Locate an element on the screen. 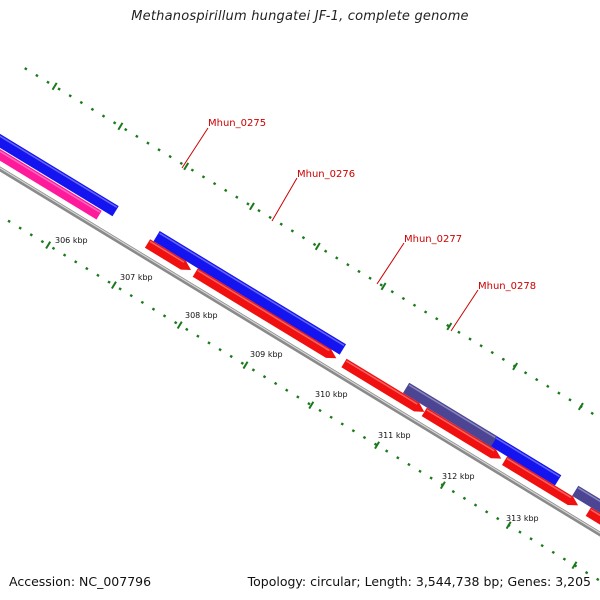  gene-label: Mhun_0275 is located at coordinates (237, 123).